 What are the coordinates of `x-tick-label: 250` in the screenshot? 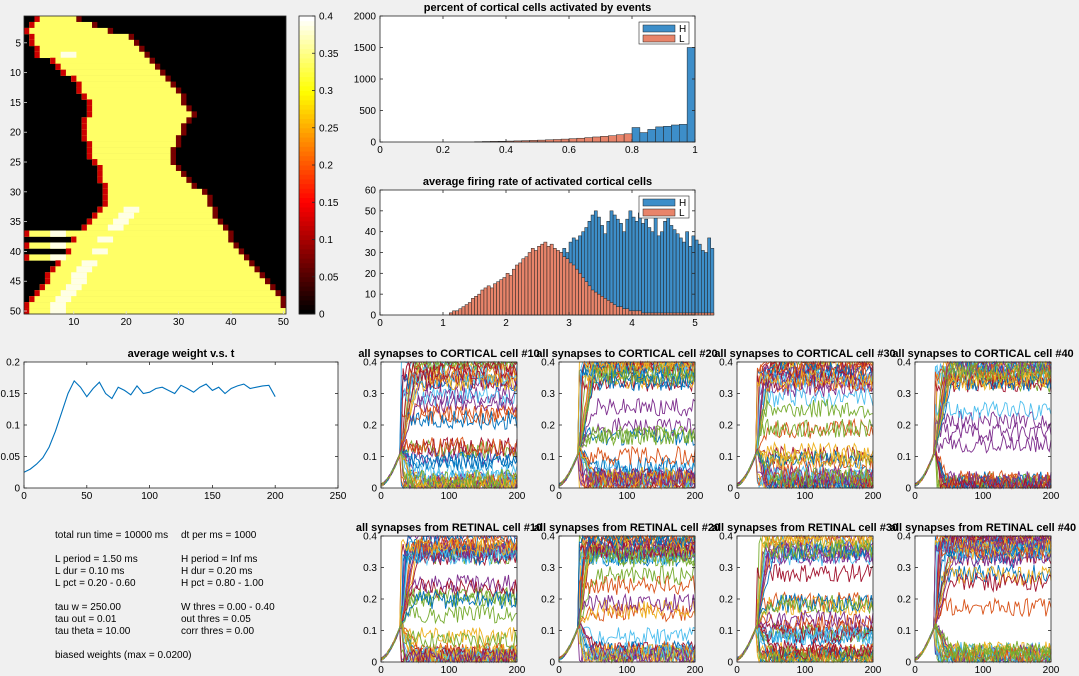 It's located at (338, 496).